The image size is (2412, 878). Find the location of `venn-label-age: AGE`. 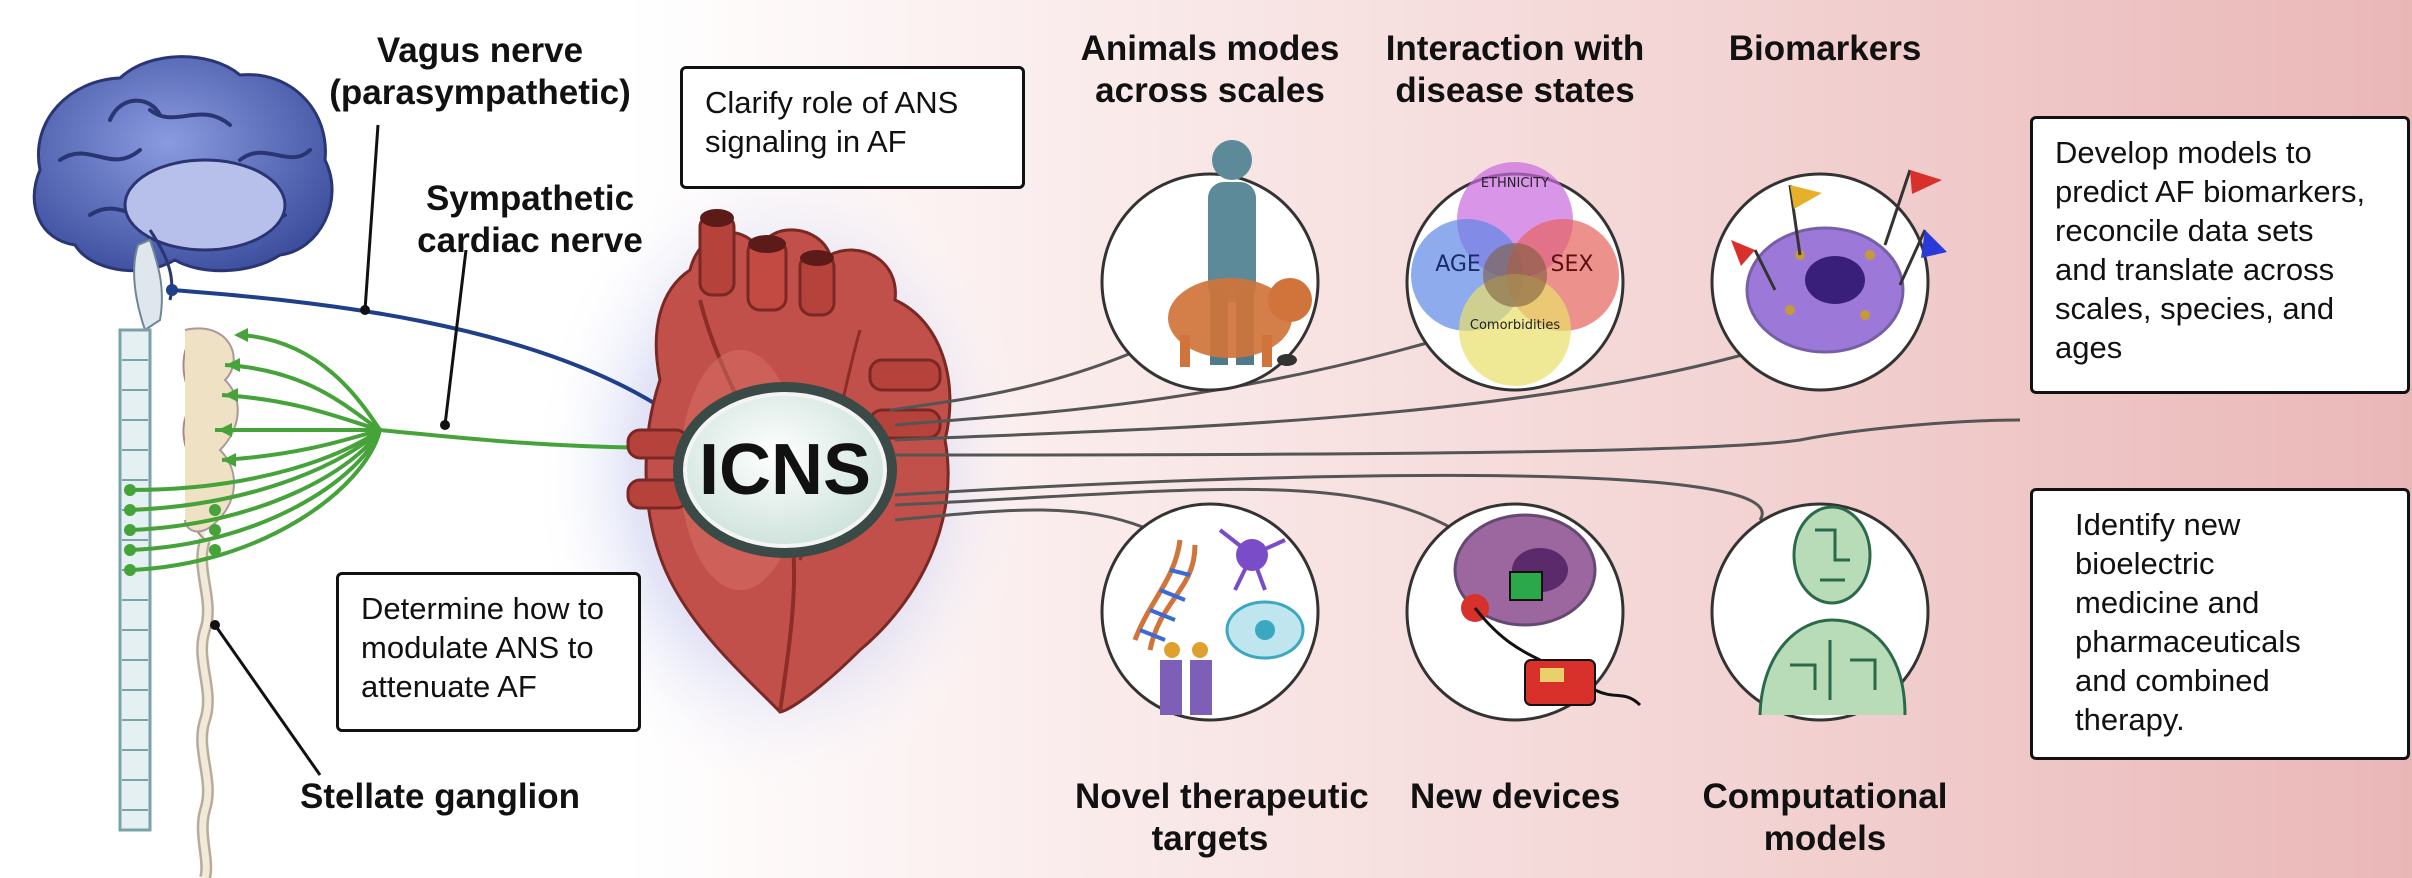

venn-label-age: AGE is located at coordinates (1458, 264).